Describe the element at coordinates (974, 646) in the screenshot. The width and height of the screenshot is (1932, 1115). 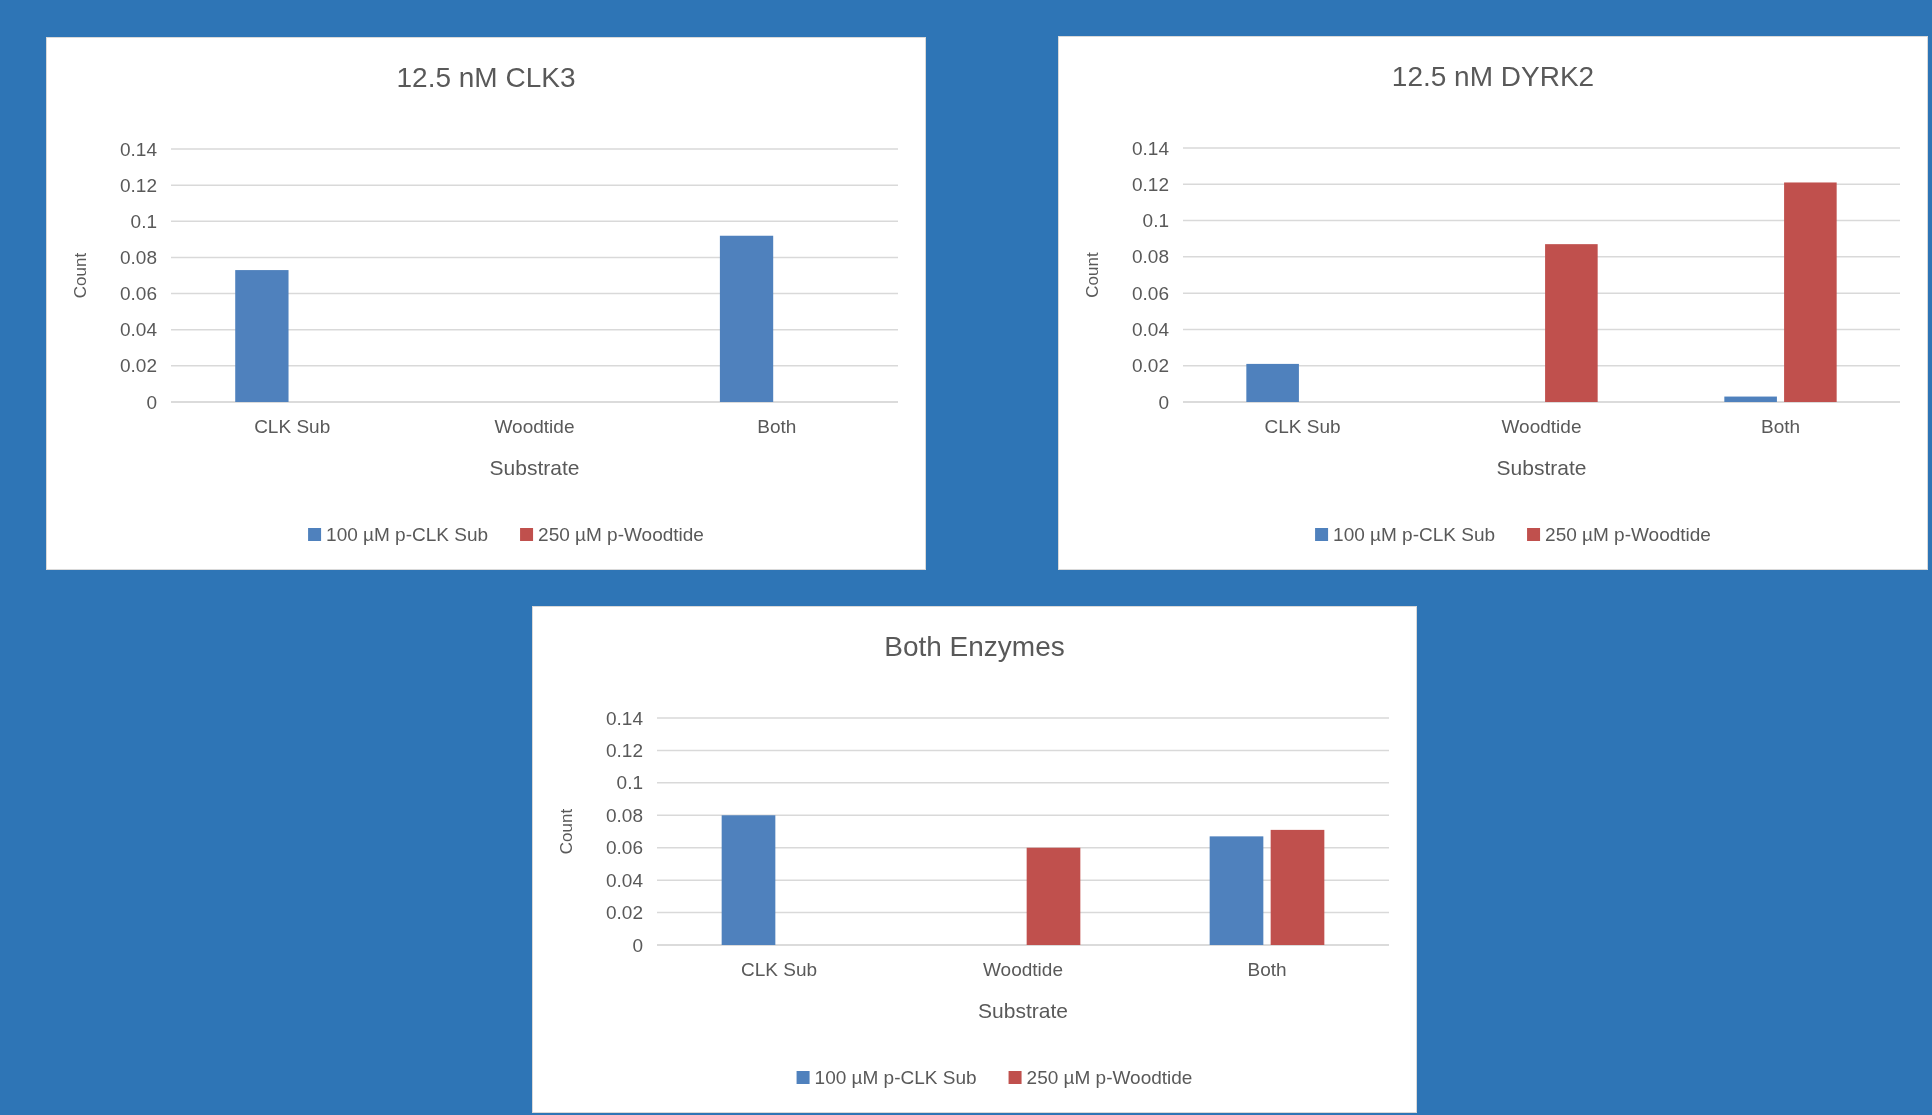
I see `chart-title: Both Enzymes` at that location.